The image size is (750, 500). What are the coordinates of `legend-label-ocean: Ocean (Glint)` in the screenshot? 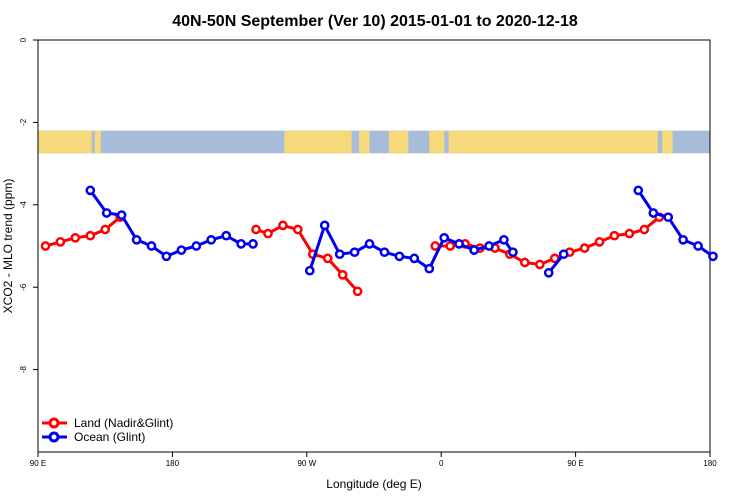 It's located at (109, 437).